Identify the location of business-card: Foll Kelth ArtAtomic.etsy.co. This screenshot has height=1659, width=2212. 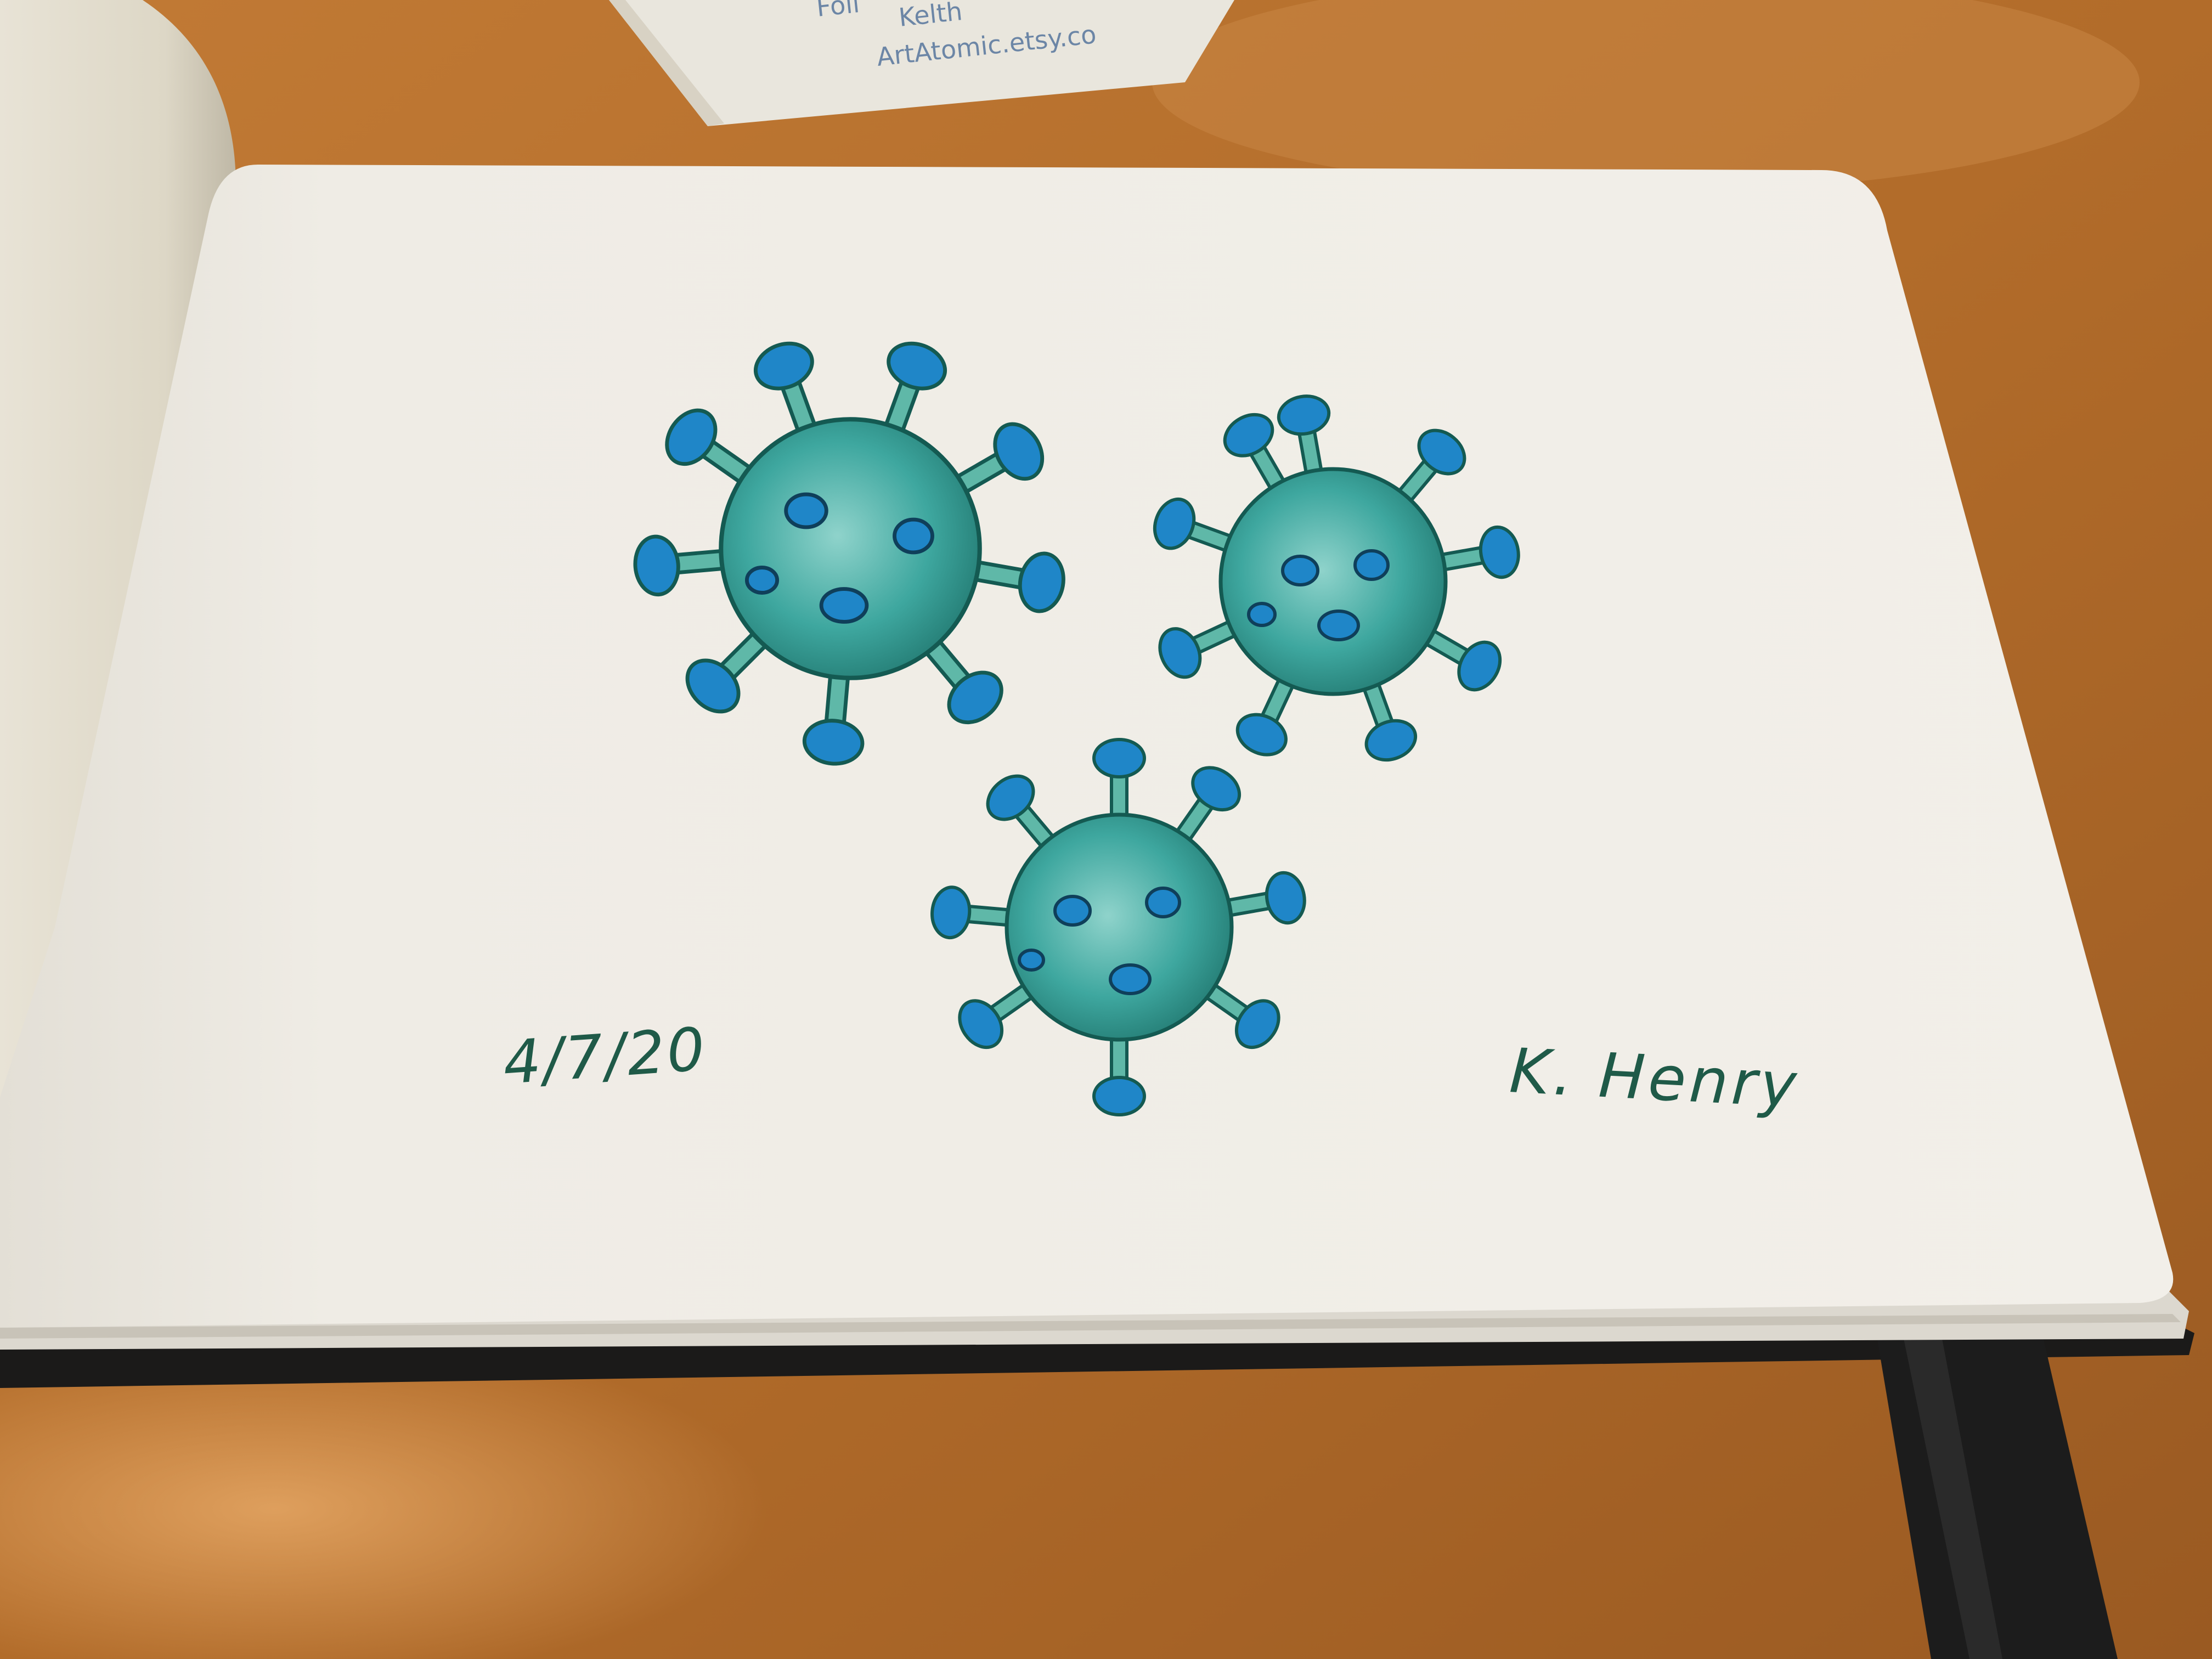
(921, 63).